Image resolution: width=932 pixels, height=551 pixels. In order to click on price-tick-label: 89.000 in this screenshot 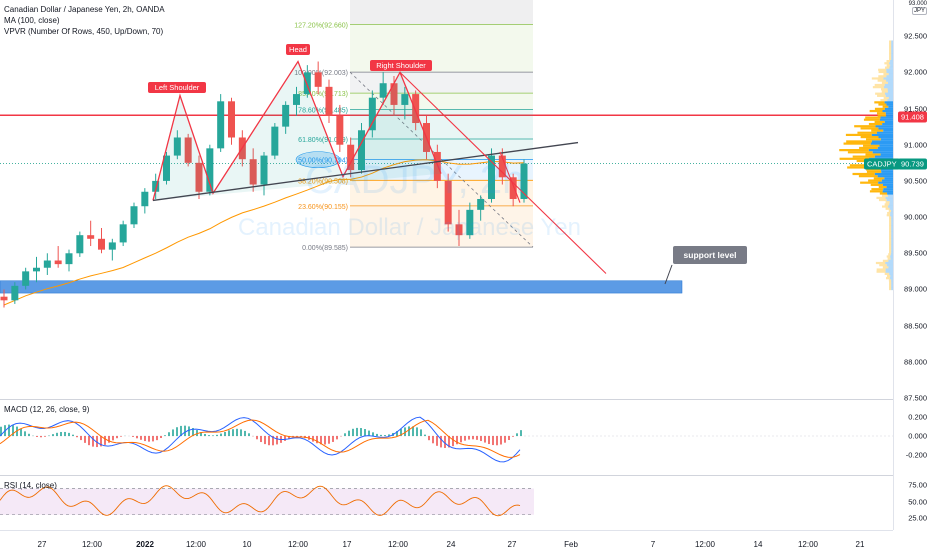, I will do `click(915, 289)`.